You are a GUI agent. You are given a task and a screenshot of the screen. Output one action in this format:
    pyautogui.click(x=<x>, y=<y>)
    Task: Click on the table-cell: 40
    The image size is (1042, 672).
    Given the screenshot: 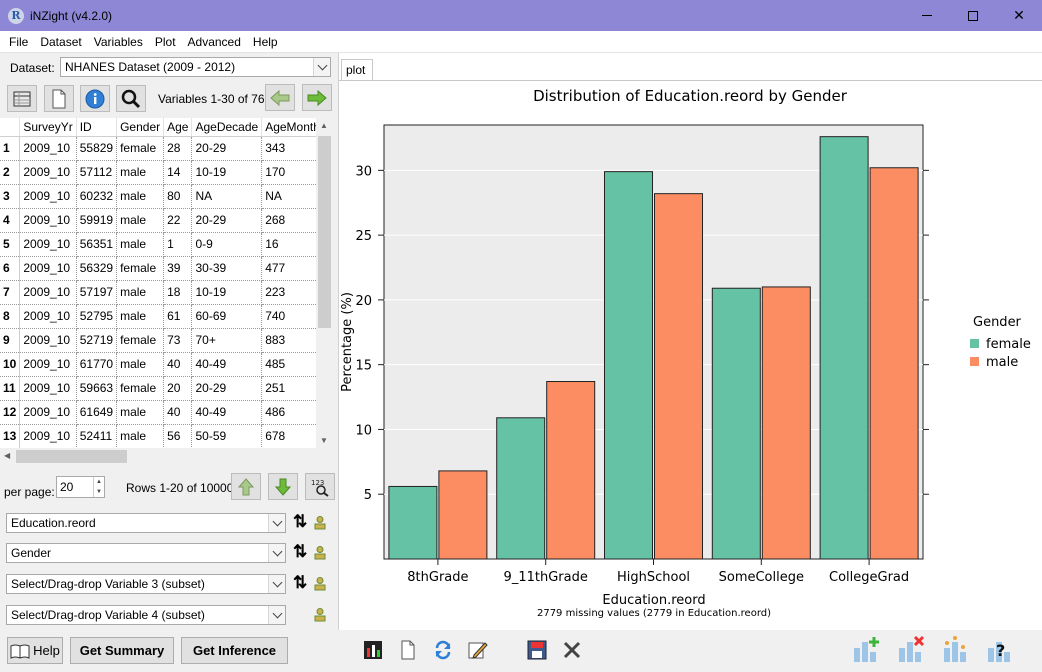 What is the action you would take?
    pyautogui.click(x=178, y=364)
    